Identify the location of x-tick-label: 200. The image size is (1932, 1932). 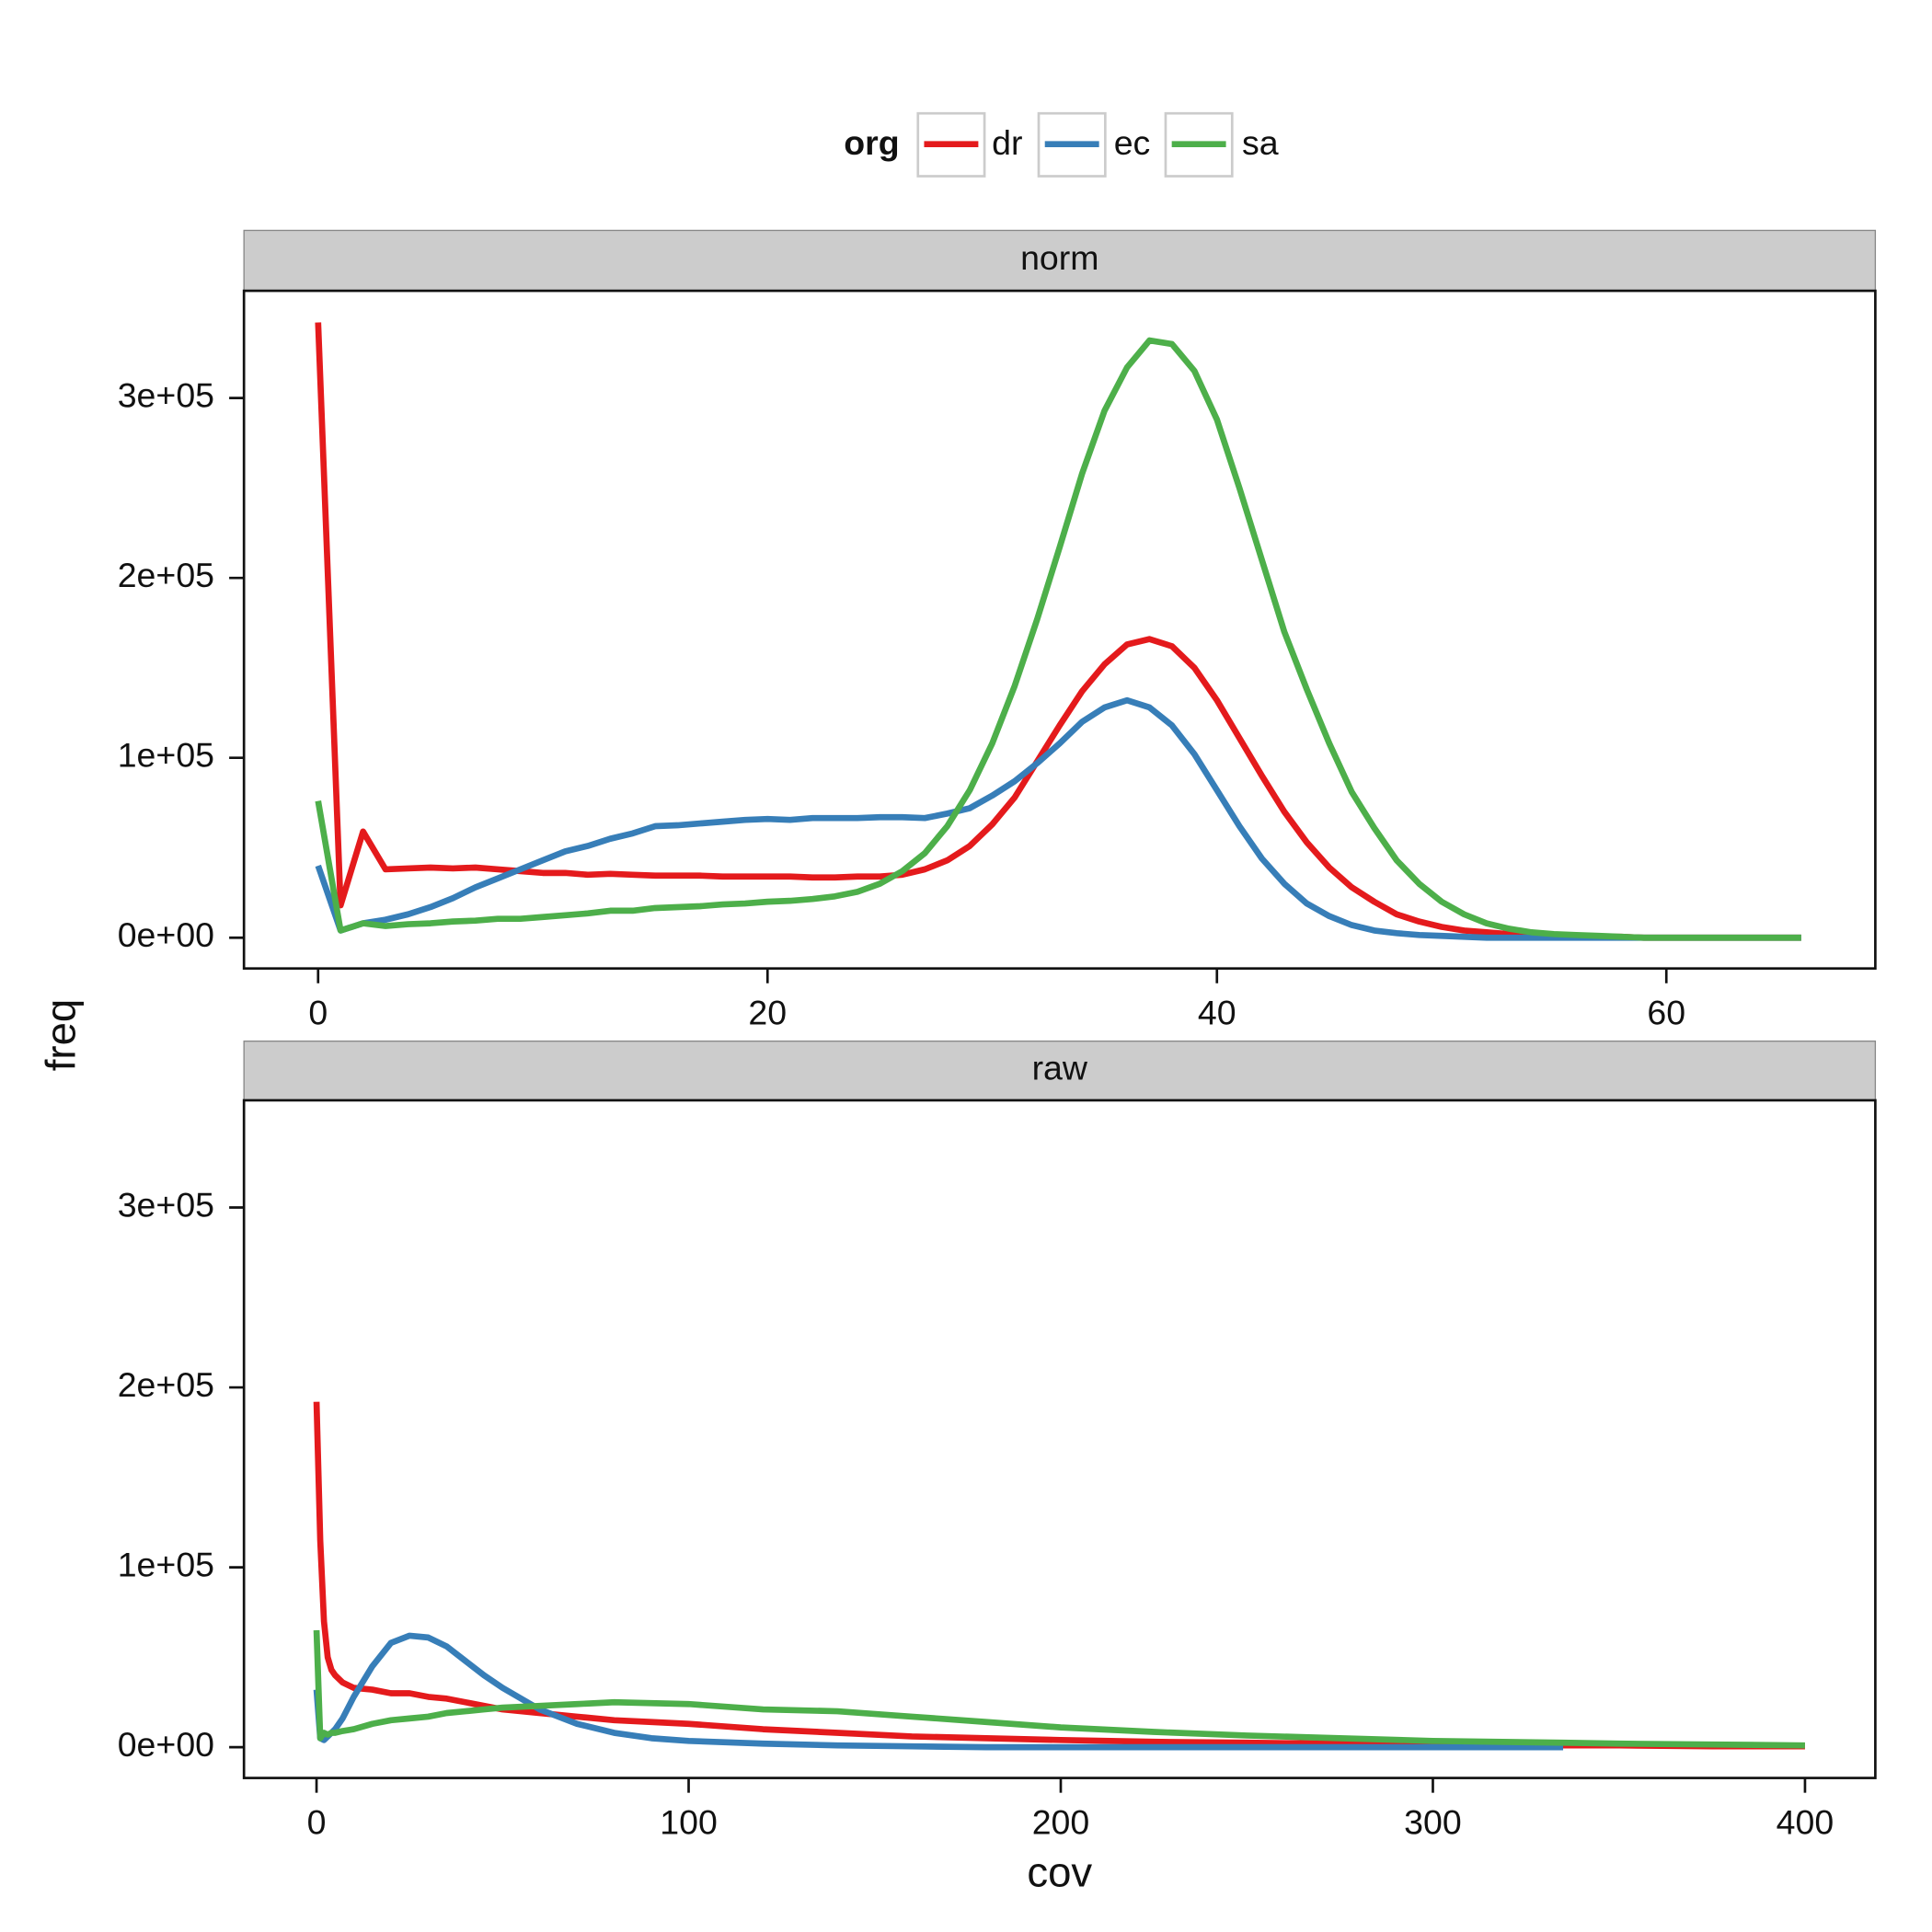
(1061, 1821).